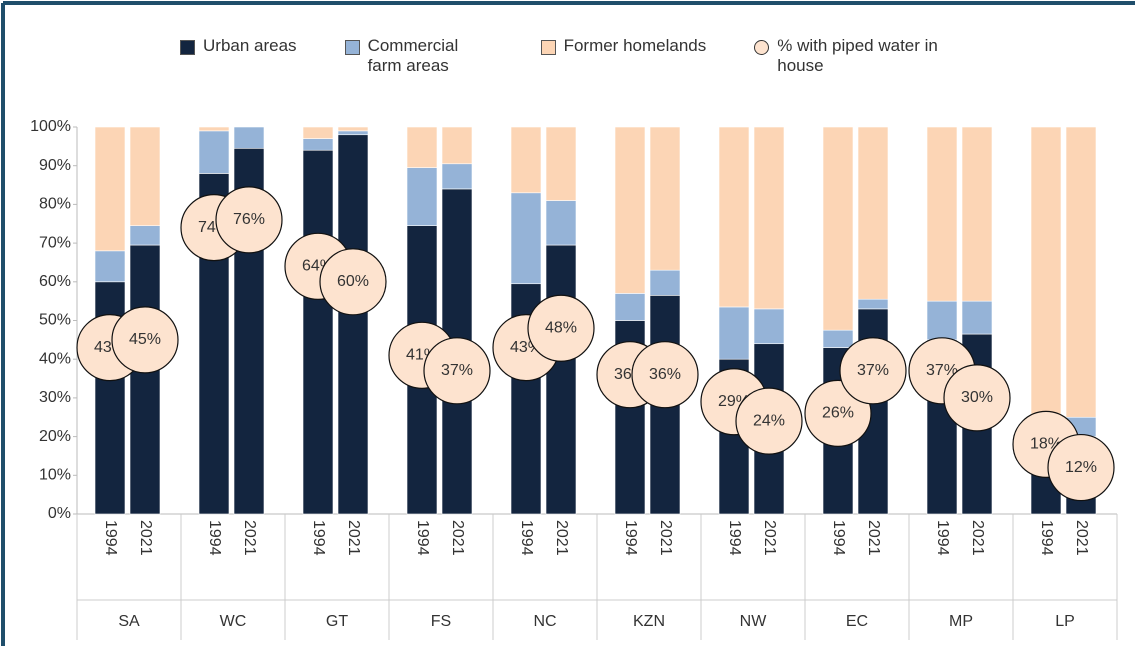 This screenshot has height=646, width=1135. I want to click on y-tick-label: 60%, so click(55, 281).